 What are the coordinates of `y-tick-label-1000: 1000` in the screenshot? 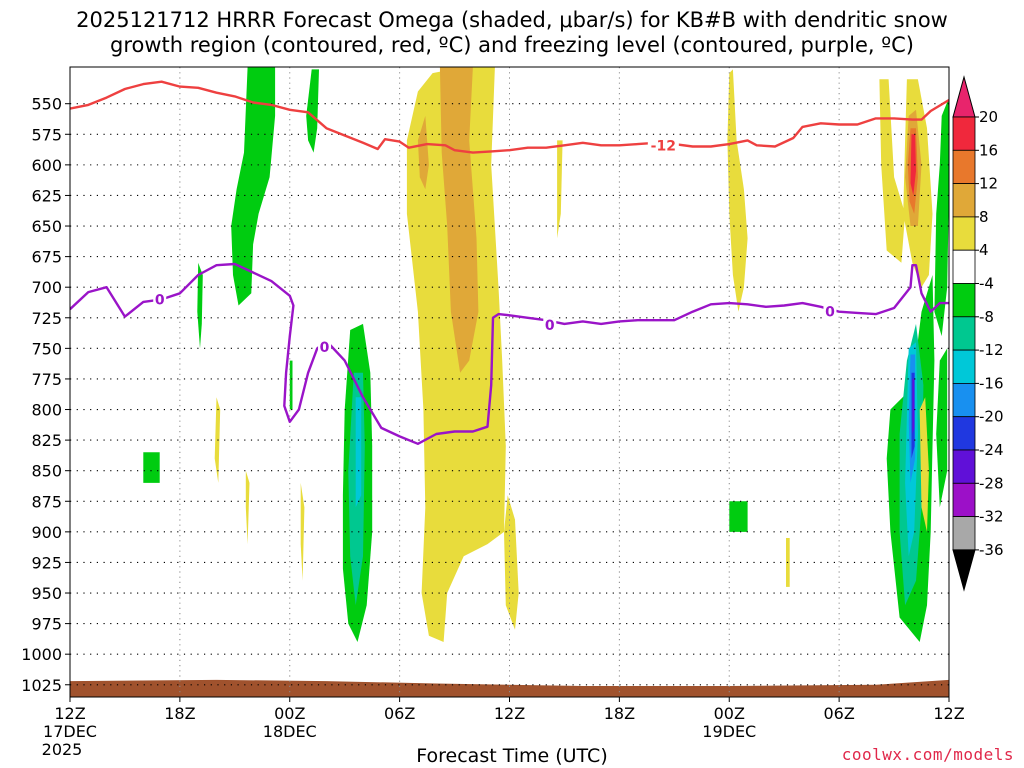 It's located at (41, 654).